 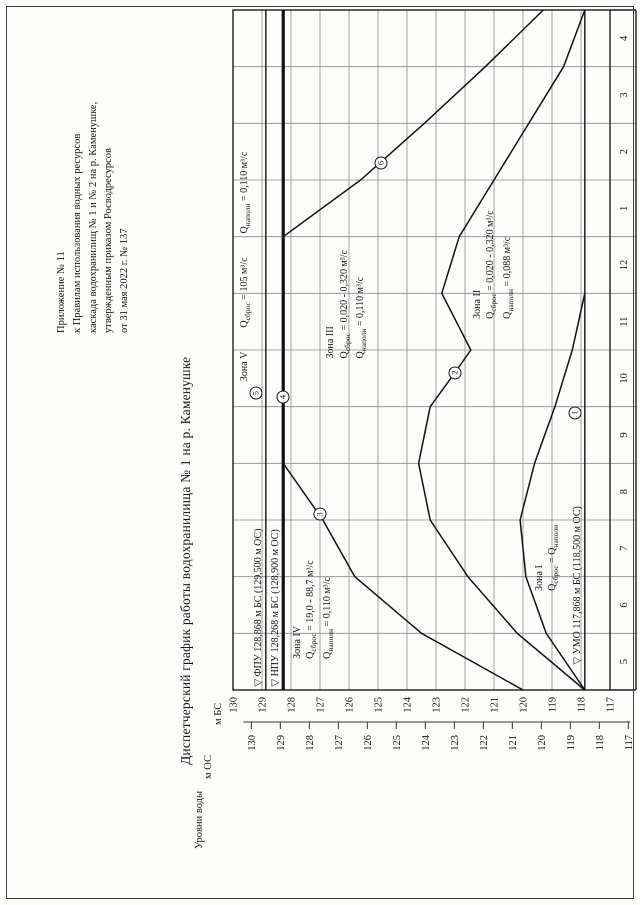 I want to click on month-label: 2, so click(x=624, y=151).